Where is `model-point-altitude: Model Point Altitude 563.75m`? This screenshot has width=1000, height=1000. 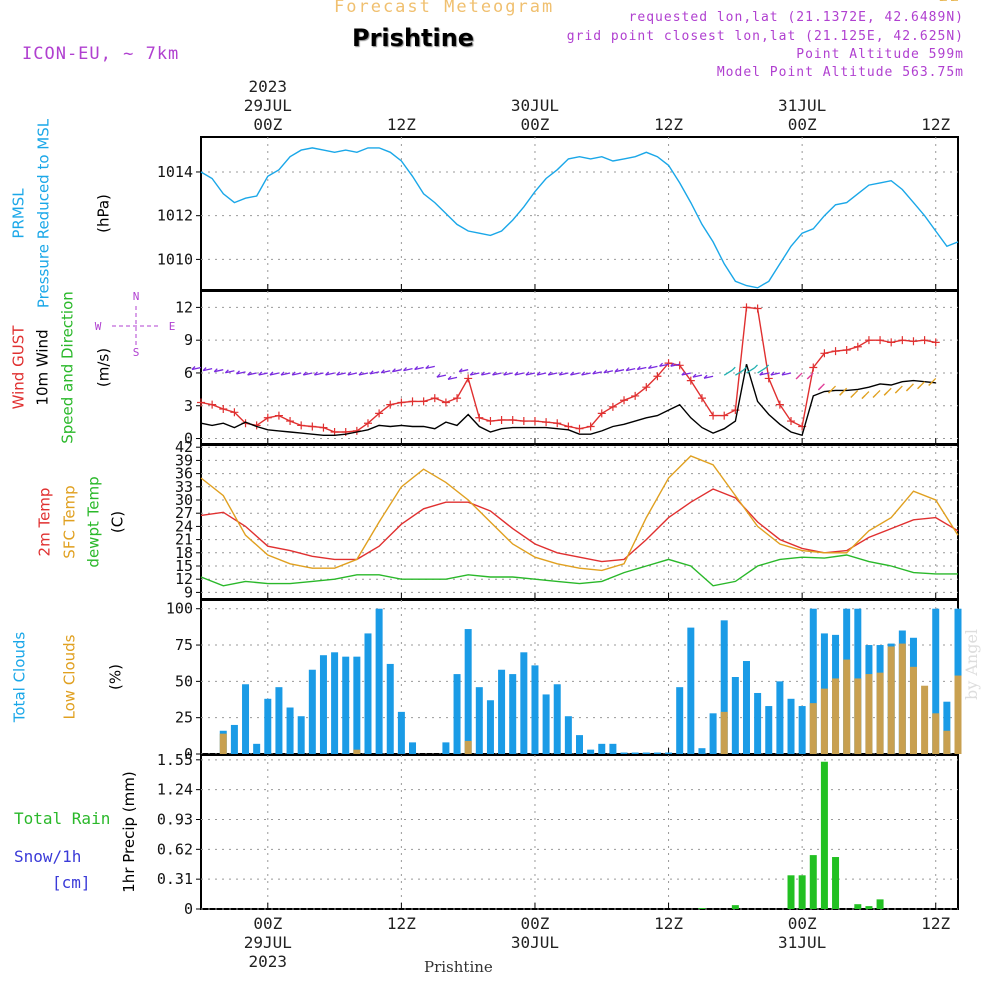 model-point-altitude: Model Point Altitude 563.75m is located at coordinates (840, 72).